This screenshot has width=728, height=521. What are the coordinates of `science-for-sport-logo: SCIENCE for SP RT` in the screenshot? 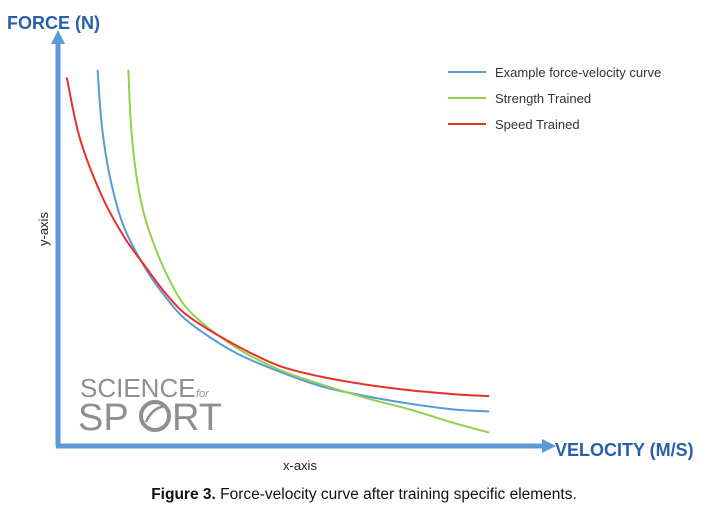 It's located at (150, 406).